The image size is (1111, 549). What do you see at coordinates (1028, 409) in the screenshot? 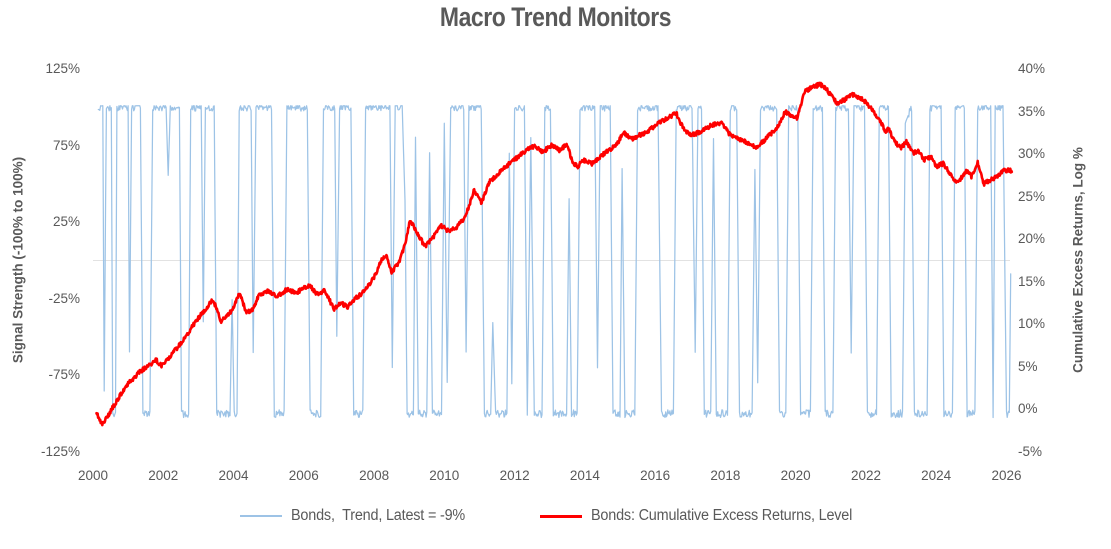
I see `right-tick-label: 0%` at bounding box center [1028, 409].